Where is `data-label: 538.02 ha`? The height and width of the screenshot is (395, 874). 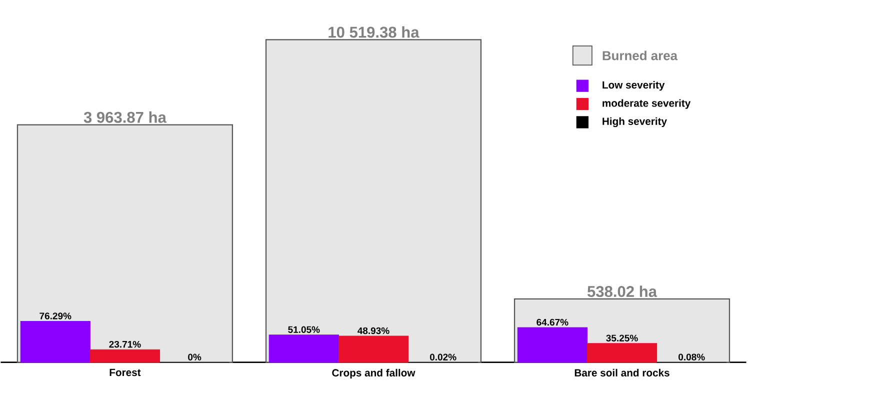
data-label: 538.02 ha is located at coordinates (622, 291).